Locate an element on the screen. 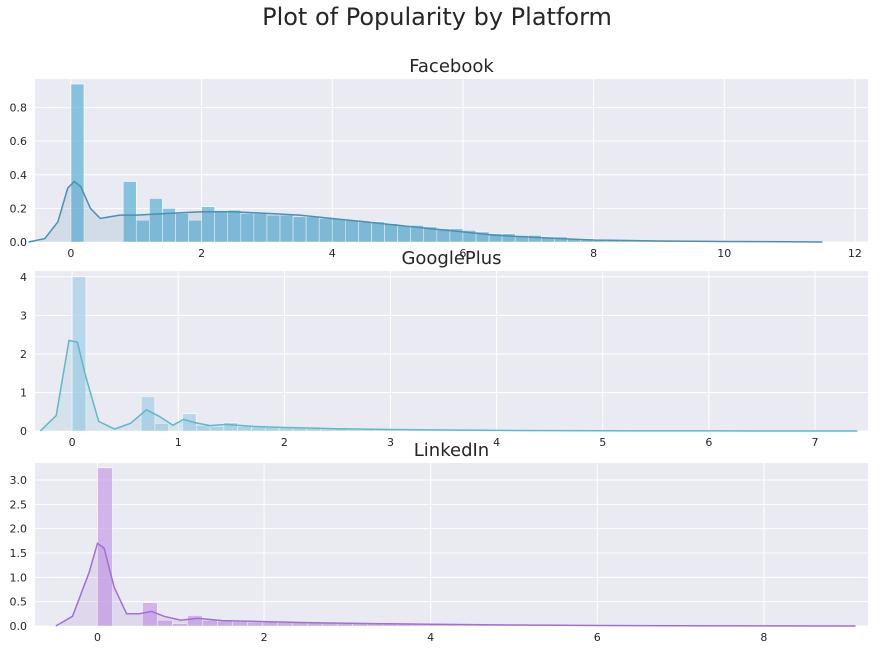 The height and width of the screenshot is (649, 882). googleplus-xtick-label-7: 7 is located at coordinates (814, 442).